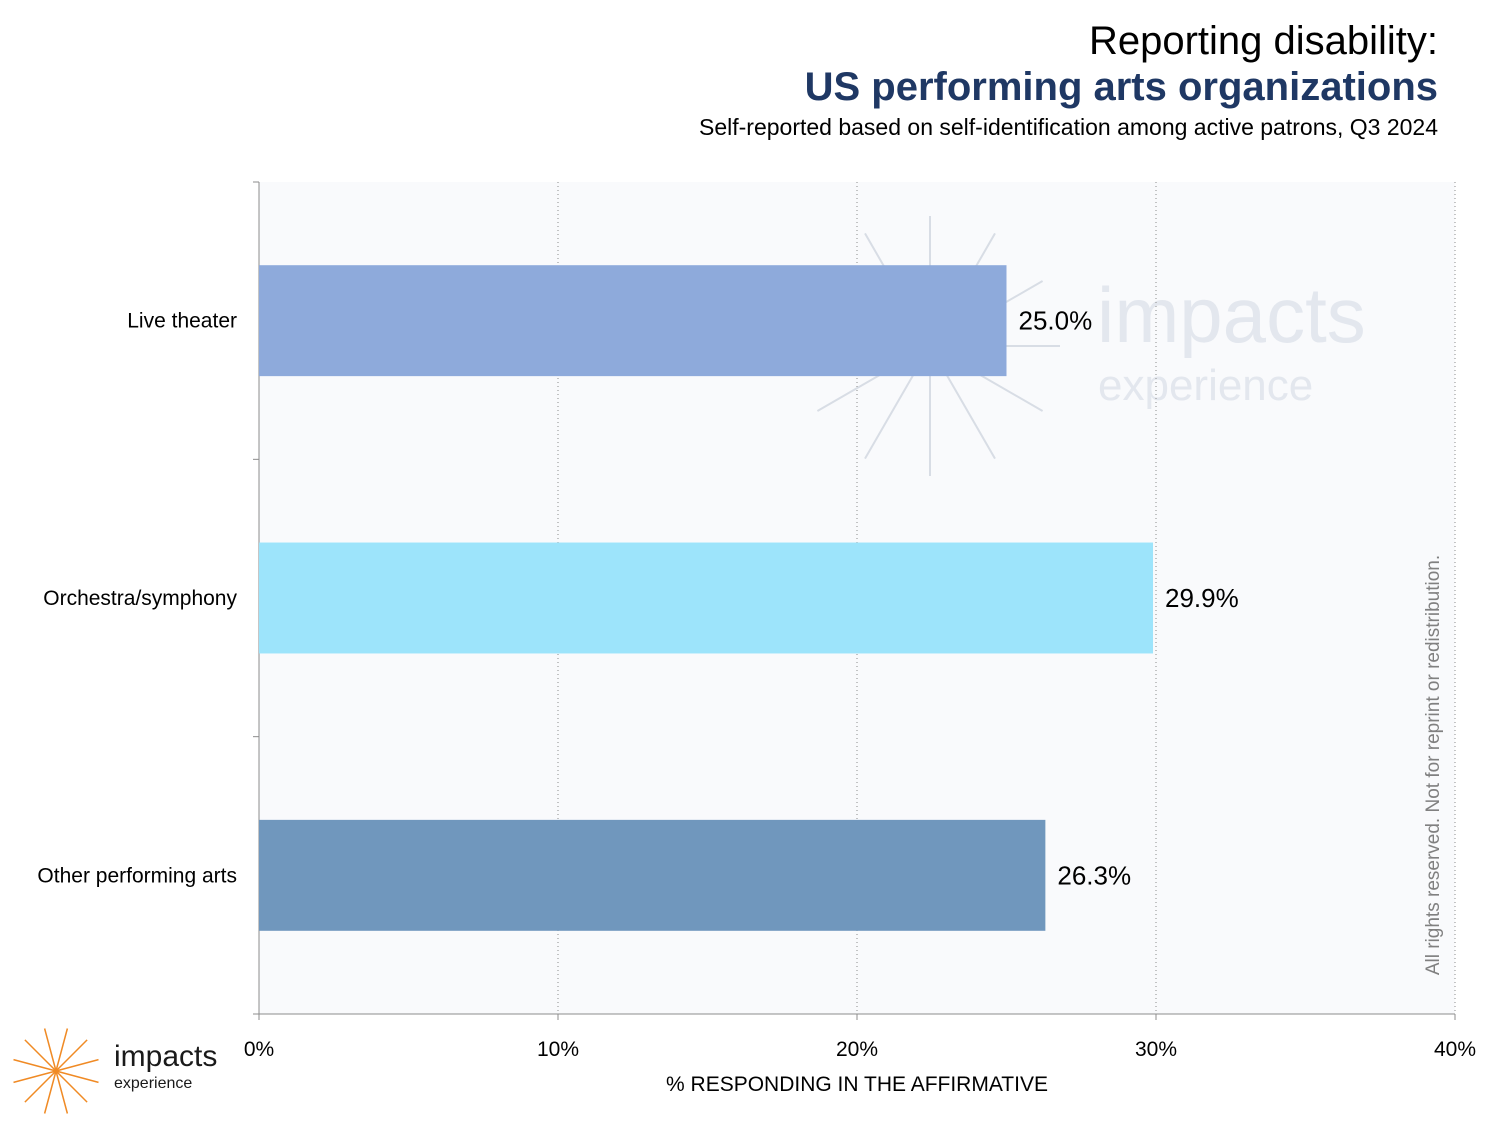  What do you see at coordinates (1121, 87) in the screenshot?
I see `chart-title-line2: US performing arts organizations` at bounding box center [1121, 87].